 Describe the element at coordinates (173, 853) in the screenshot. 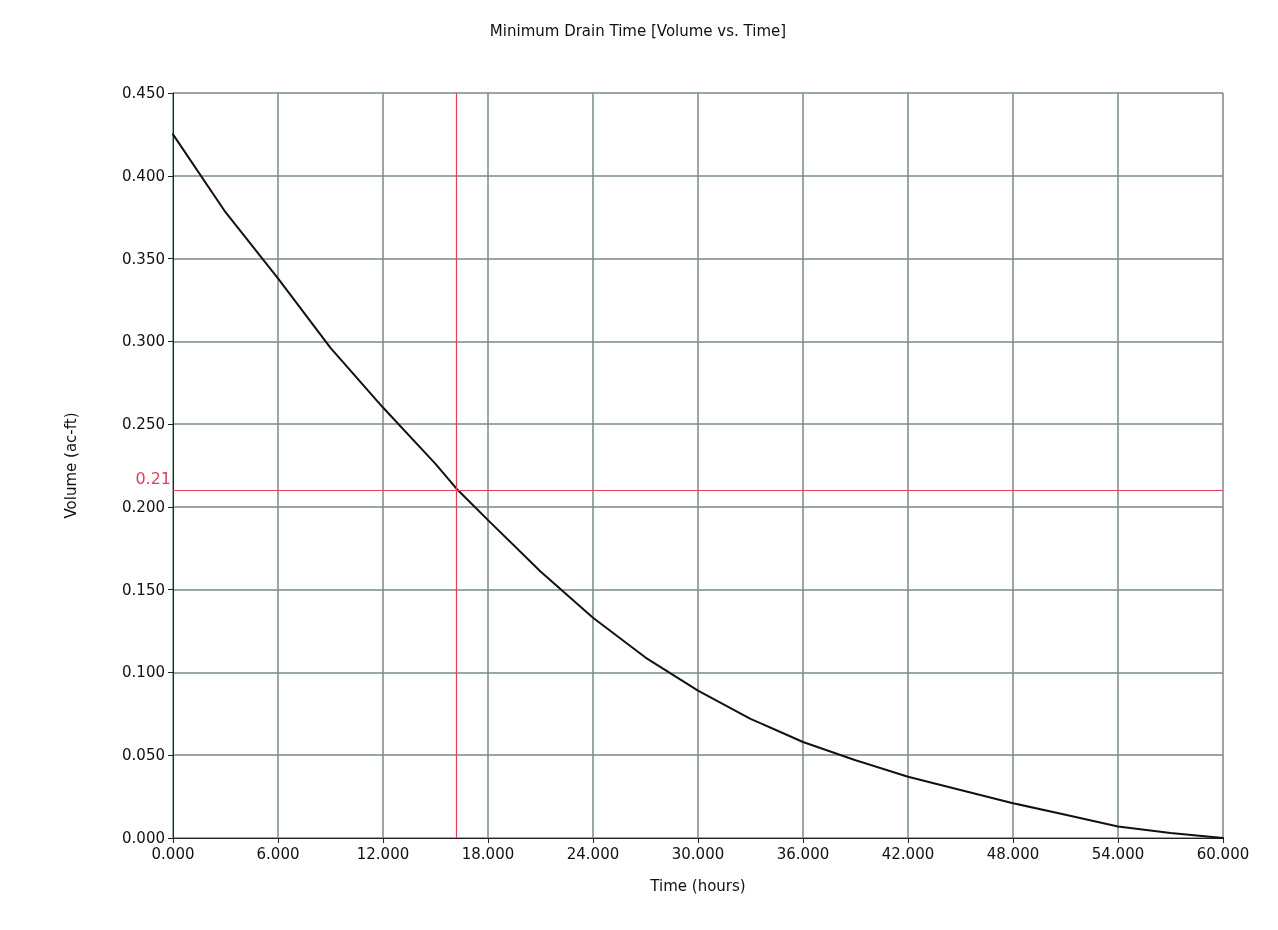

I see `x-tick-label: 0.000` at that location.